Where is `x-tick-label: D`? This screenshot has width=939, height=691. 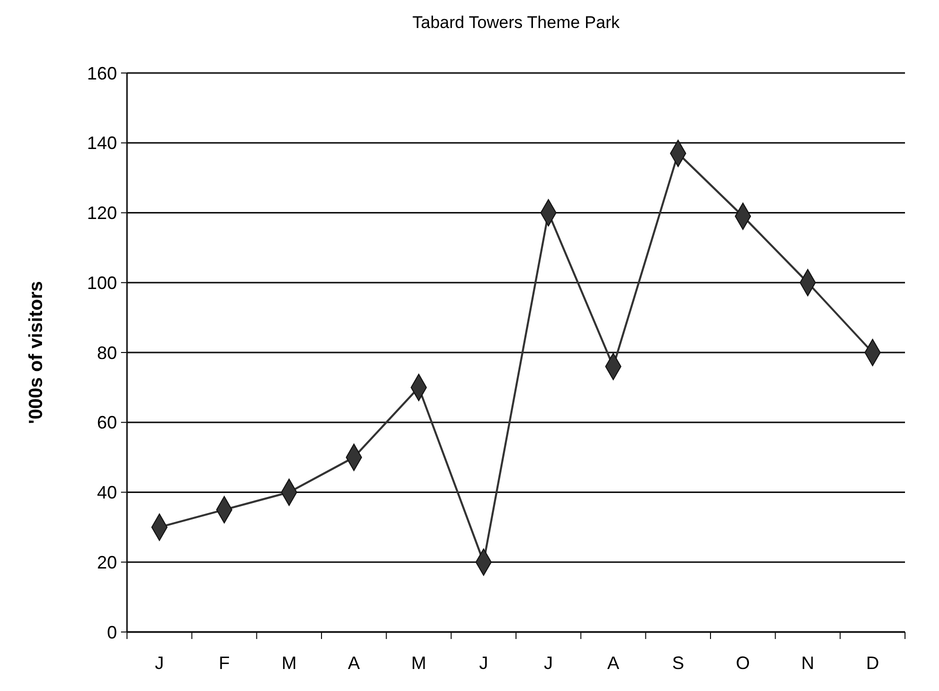
x-tick-label: D is located at coordinates (873, 663).